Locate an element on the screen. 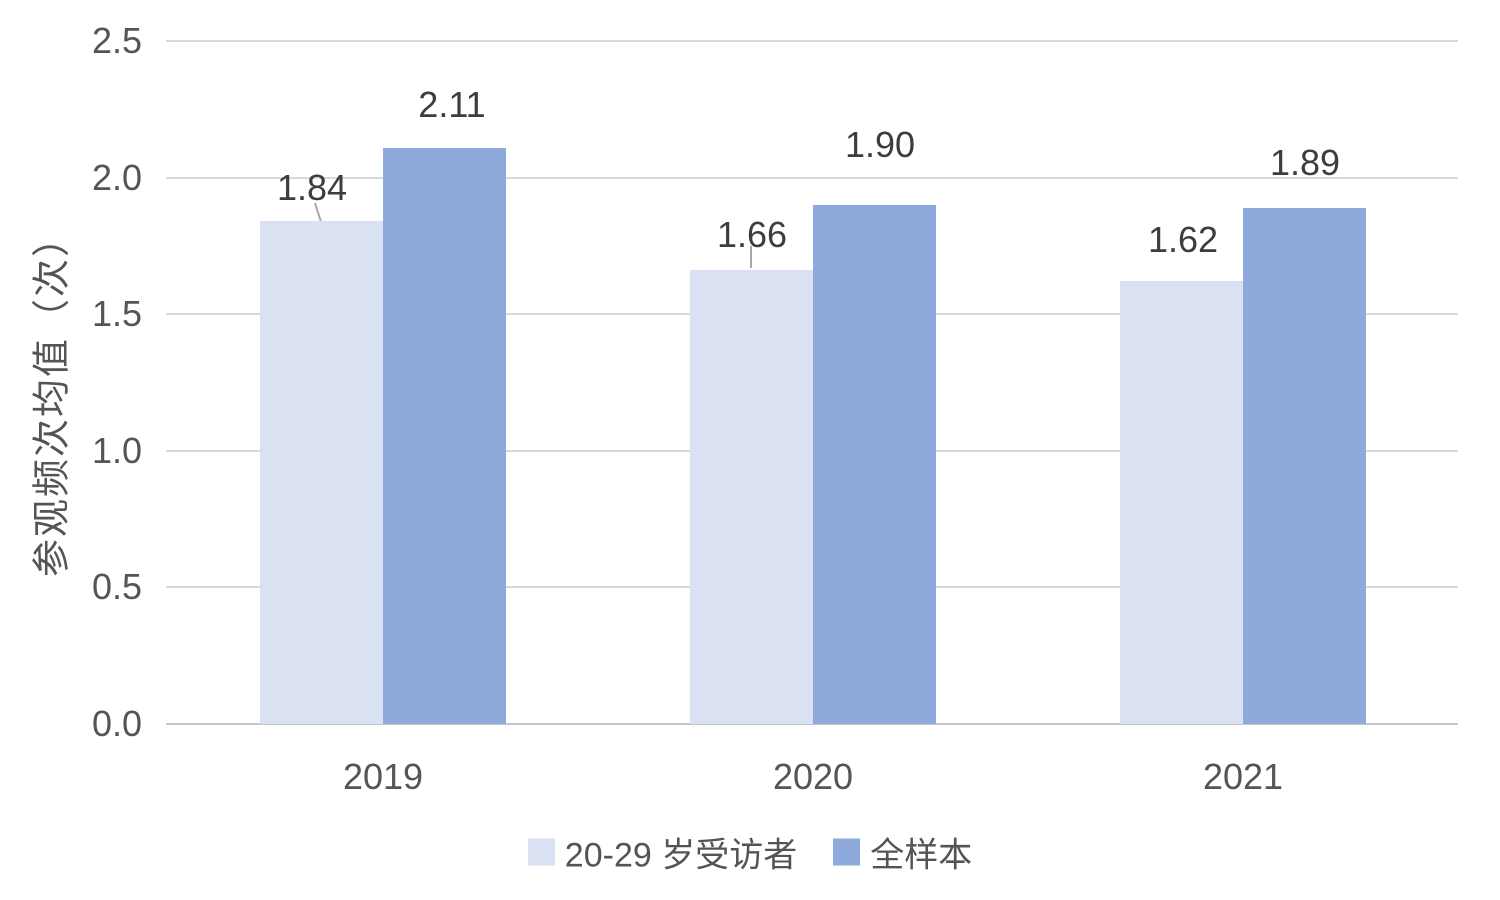 This screenshot has width=1500, height=900. x-axis-label-2020: 2020 is located at coordinates (813, 776).